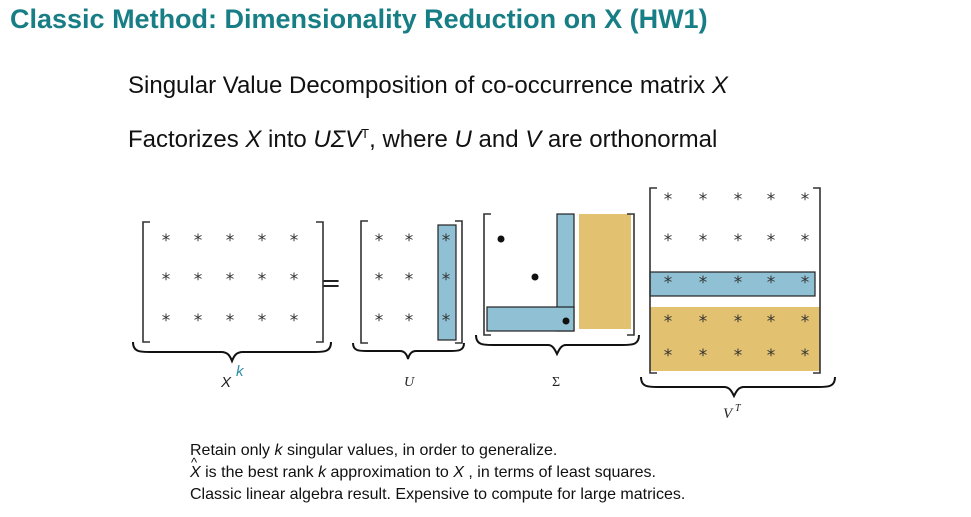 The height and width of the screenshot is (517, 971). What do you see at coordinates (605, 271) in the screenshot?
I see `sigma-truncated-region` at bounding box center [605, 271].